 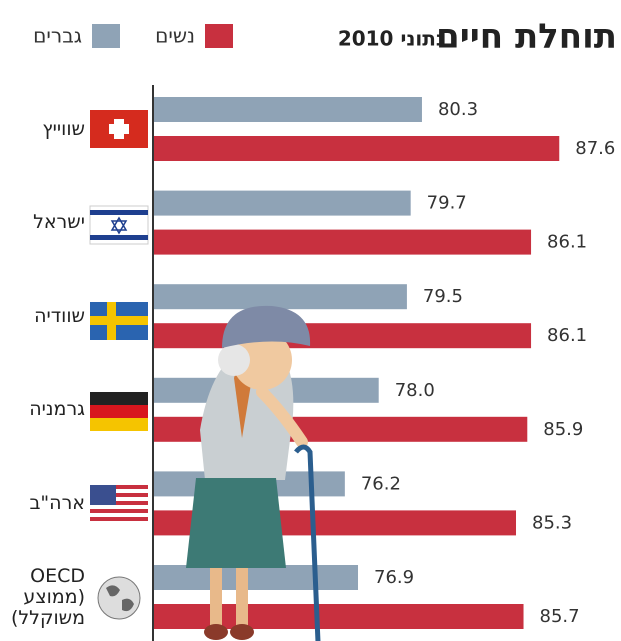 What do you see at coordinates (63, 128) in the screenshot?
I see `category-label: שווייץ` at bounding box center [63, 128].